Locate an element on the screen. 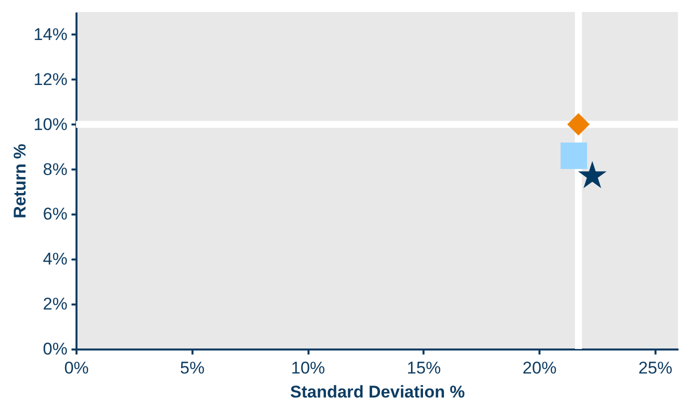 The image size is (686, 416). x-tick-label: 15% is located at coordinates (423, 368).